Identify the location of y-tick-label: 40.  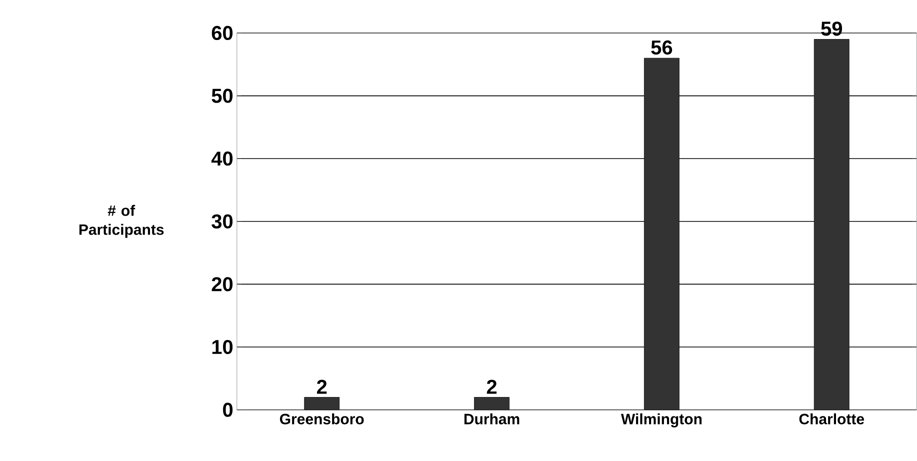
(222, 159).